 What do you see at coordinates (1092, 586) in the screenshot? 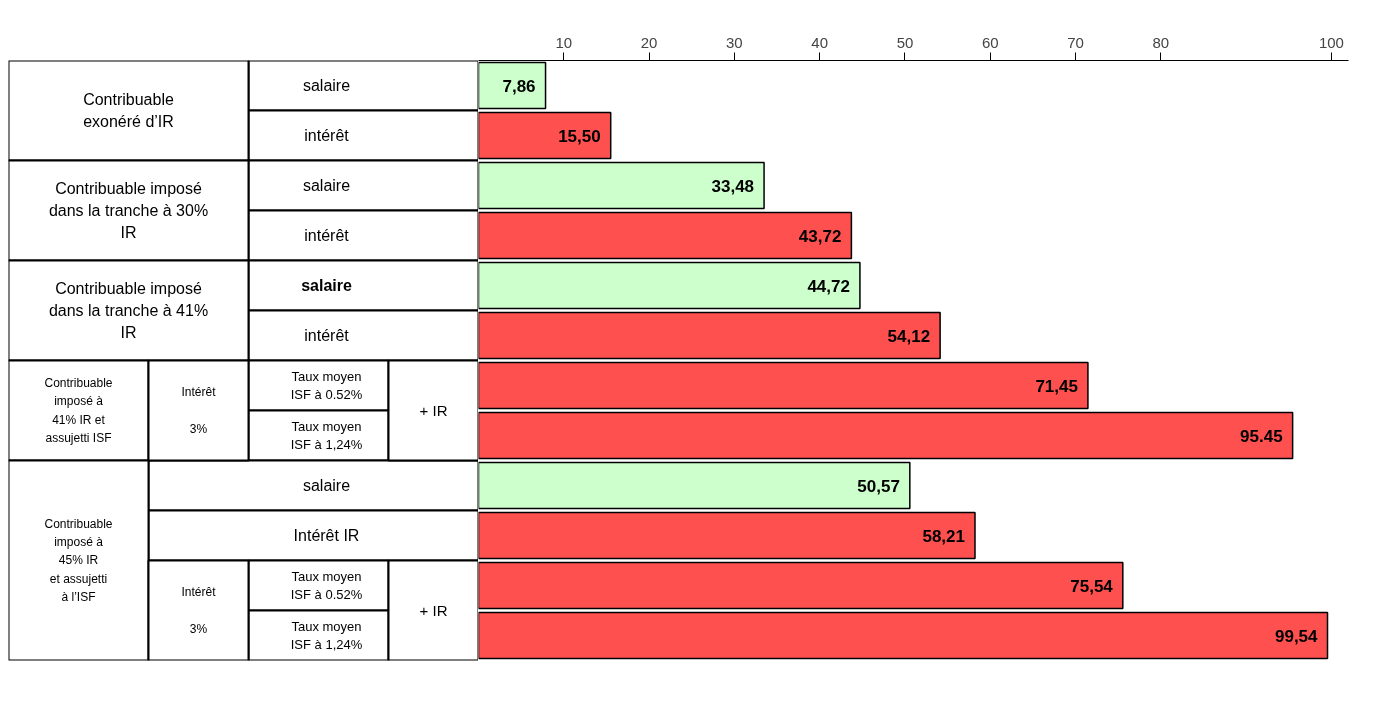
I see `data-label: 75,54` at bounding box center [1092, 586].